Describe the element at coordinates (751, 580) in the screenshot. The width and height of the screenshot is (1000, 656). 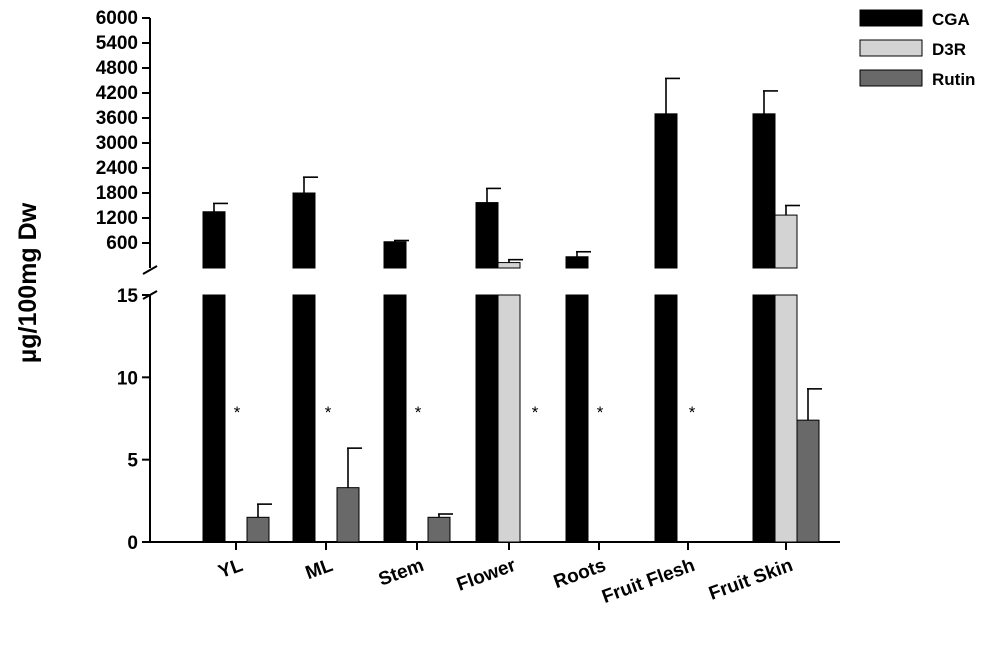
I see `x-tick-label: Fruit Skin` at that location.